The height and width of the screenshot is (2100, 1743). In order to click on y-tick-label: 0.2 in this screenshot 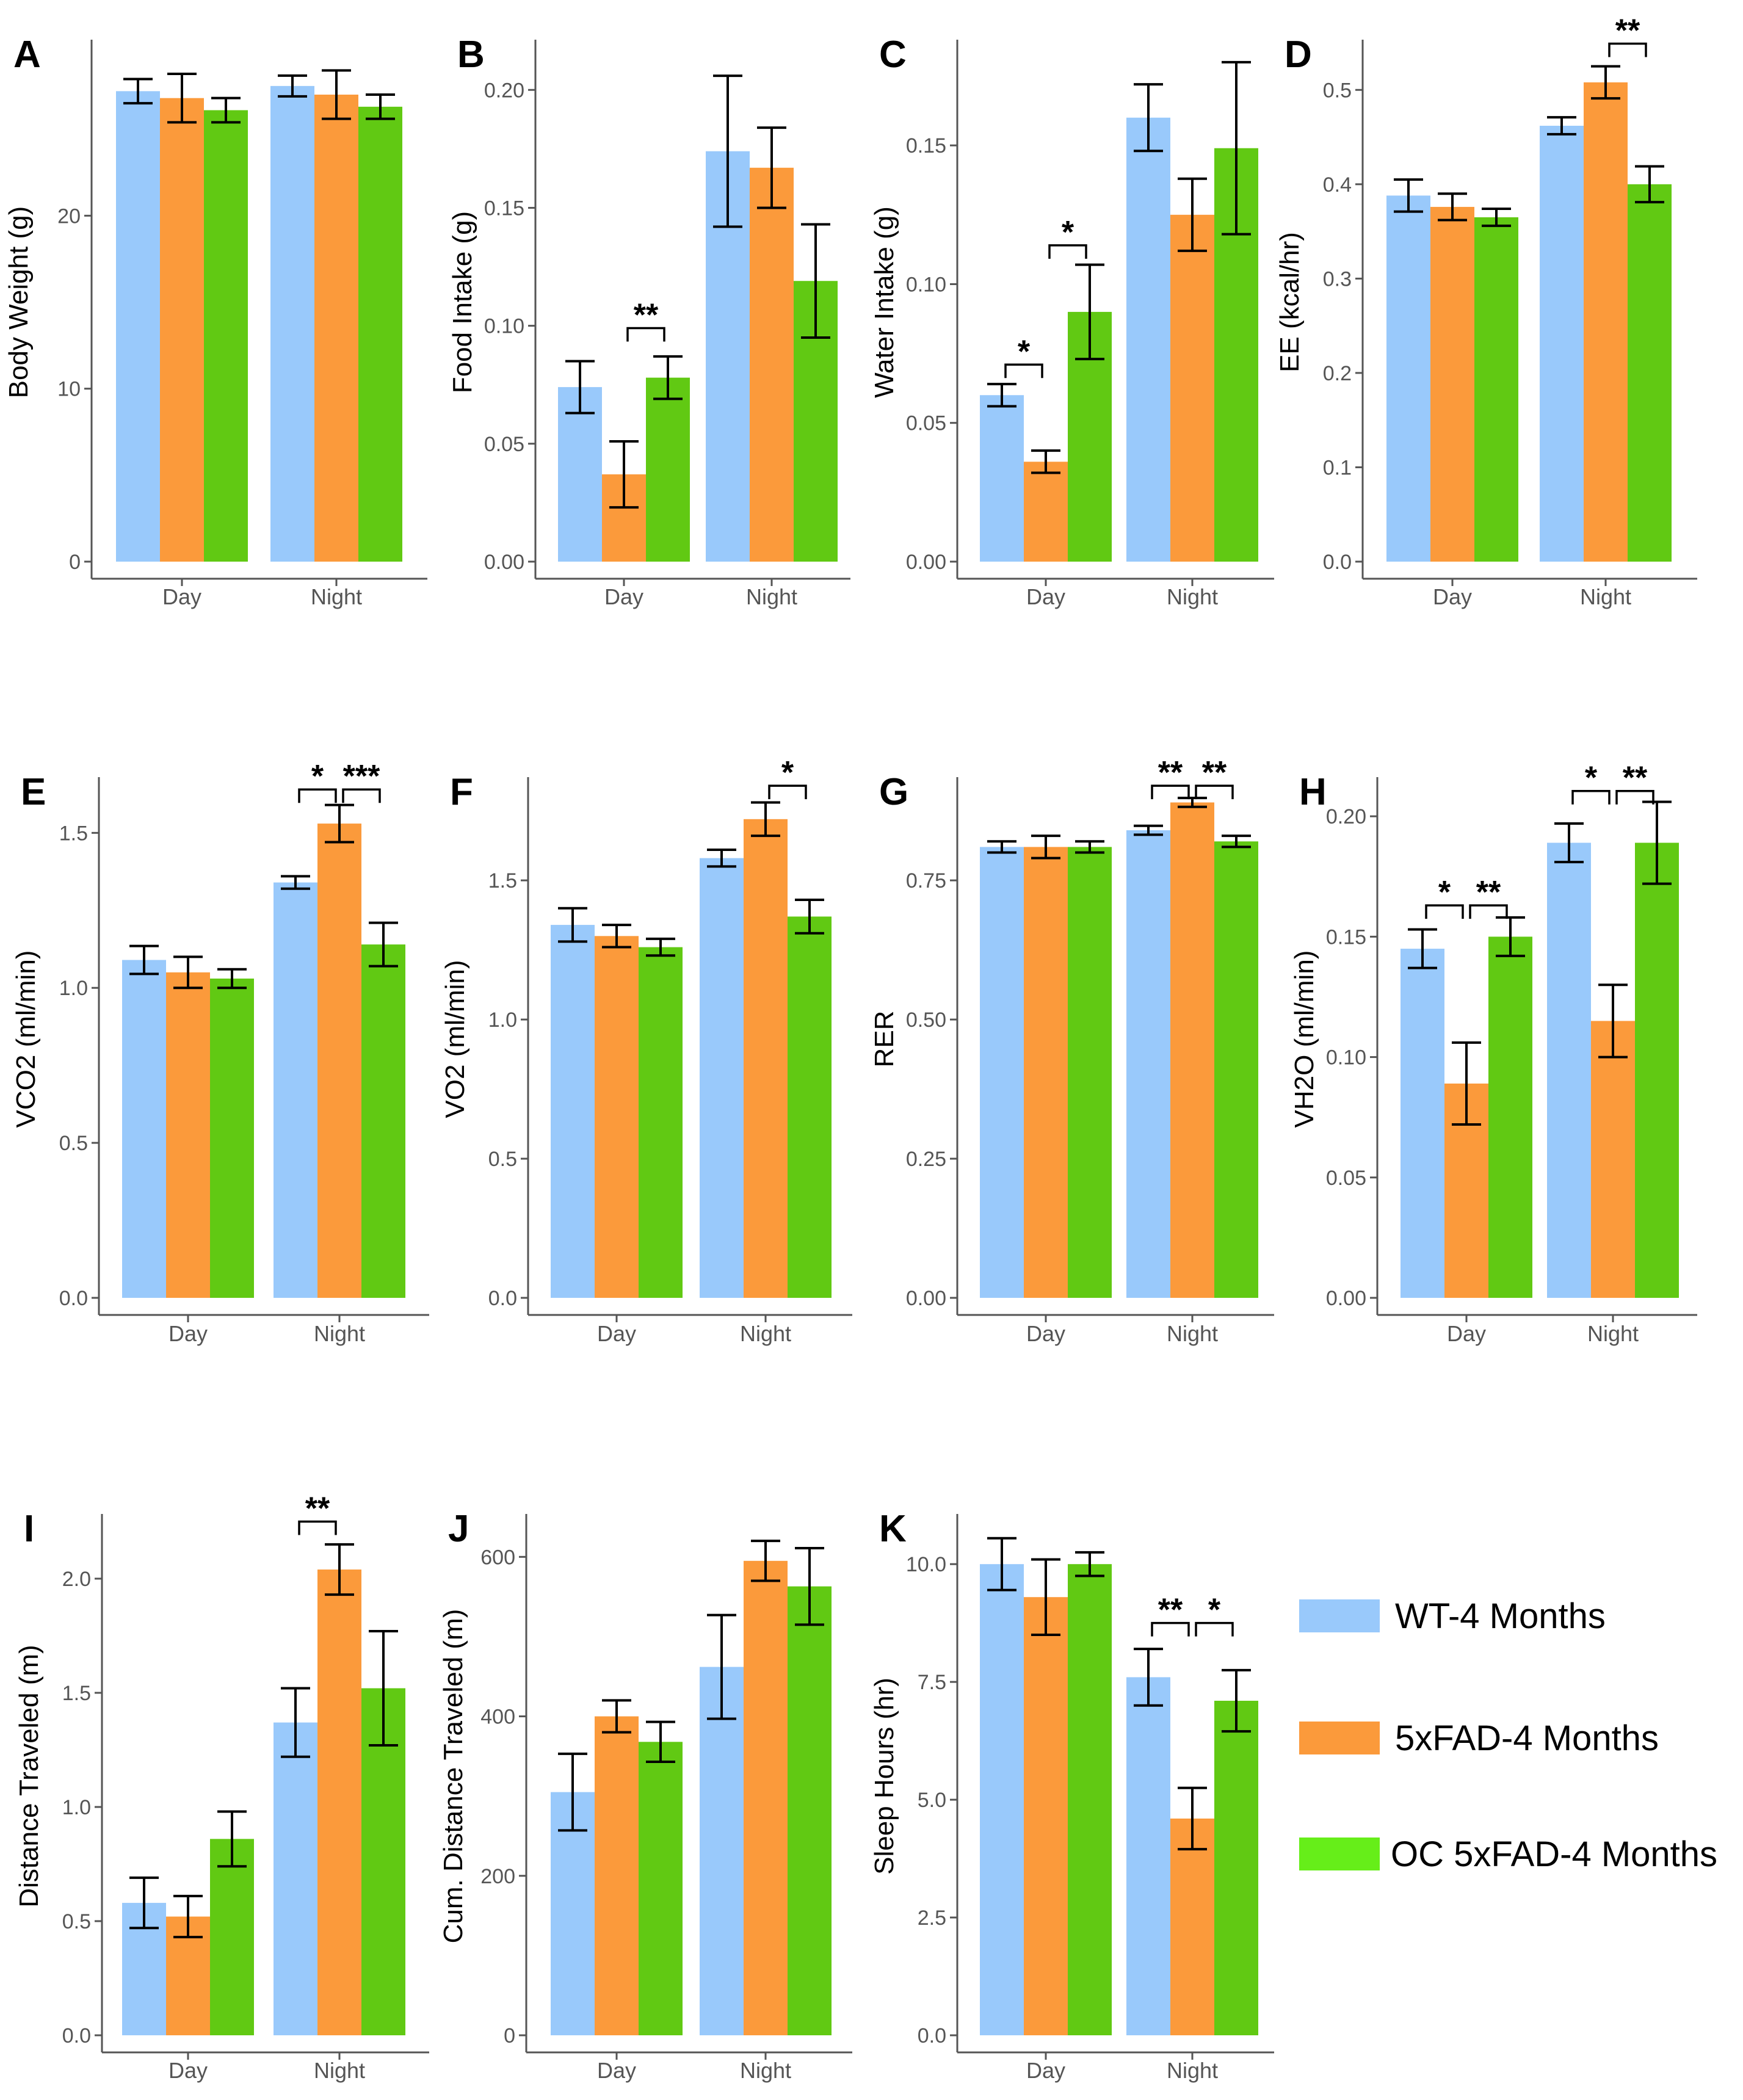, I will do `click(1337, 373)`.